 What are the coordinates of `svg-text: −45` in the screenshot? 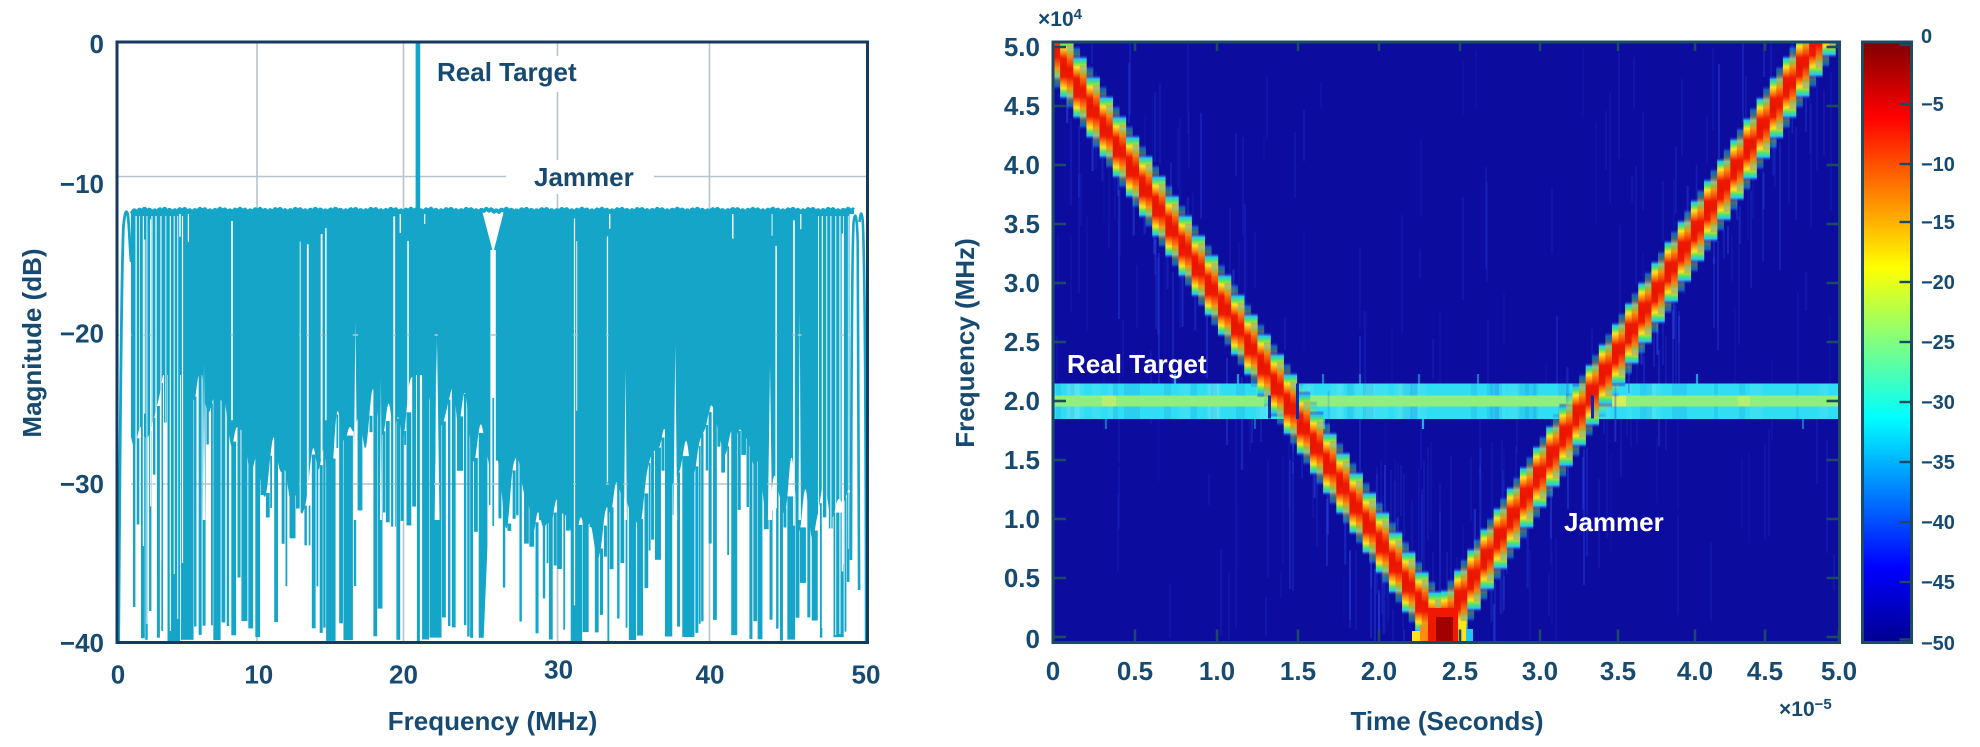 It's located at (1938, 583).